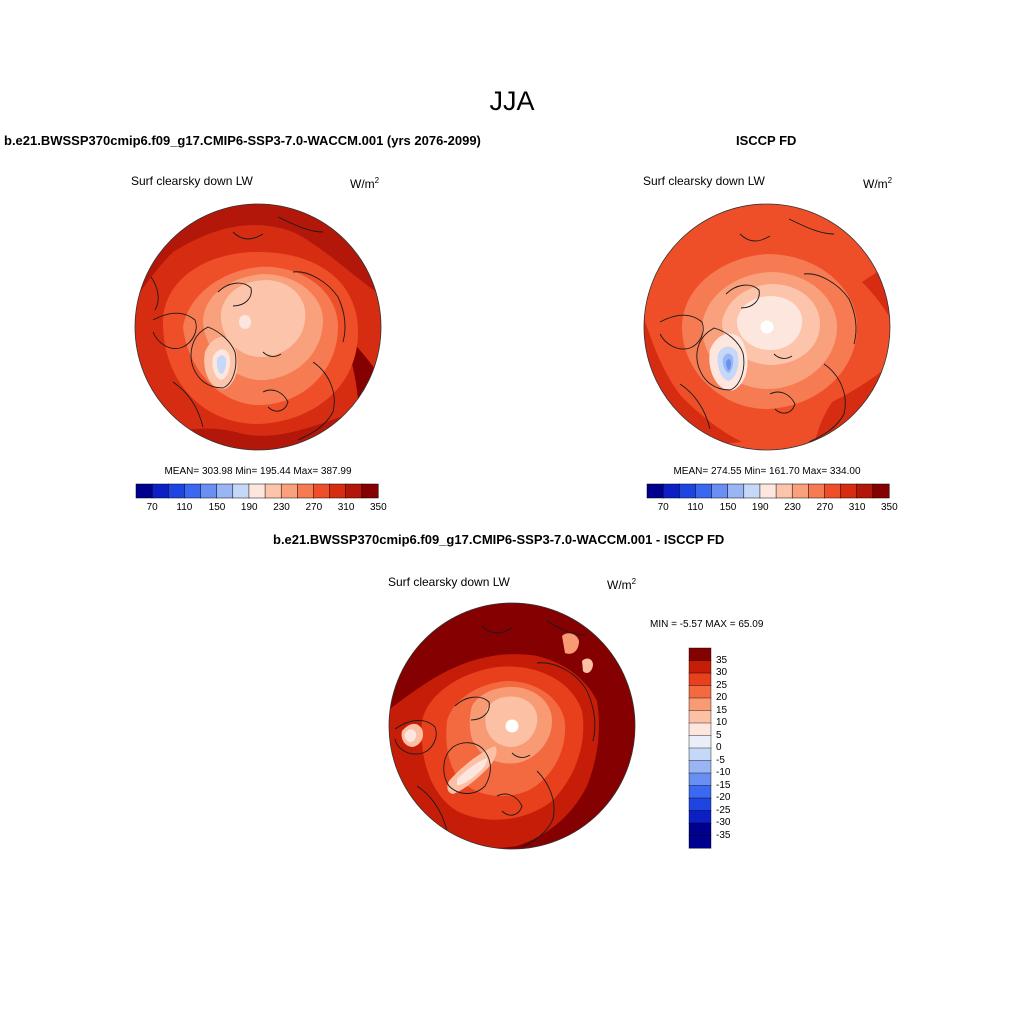  I want to click on obs-colorbar-tick: 150, so click(728, 507).